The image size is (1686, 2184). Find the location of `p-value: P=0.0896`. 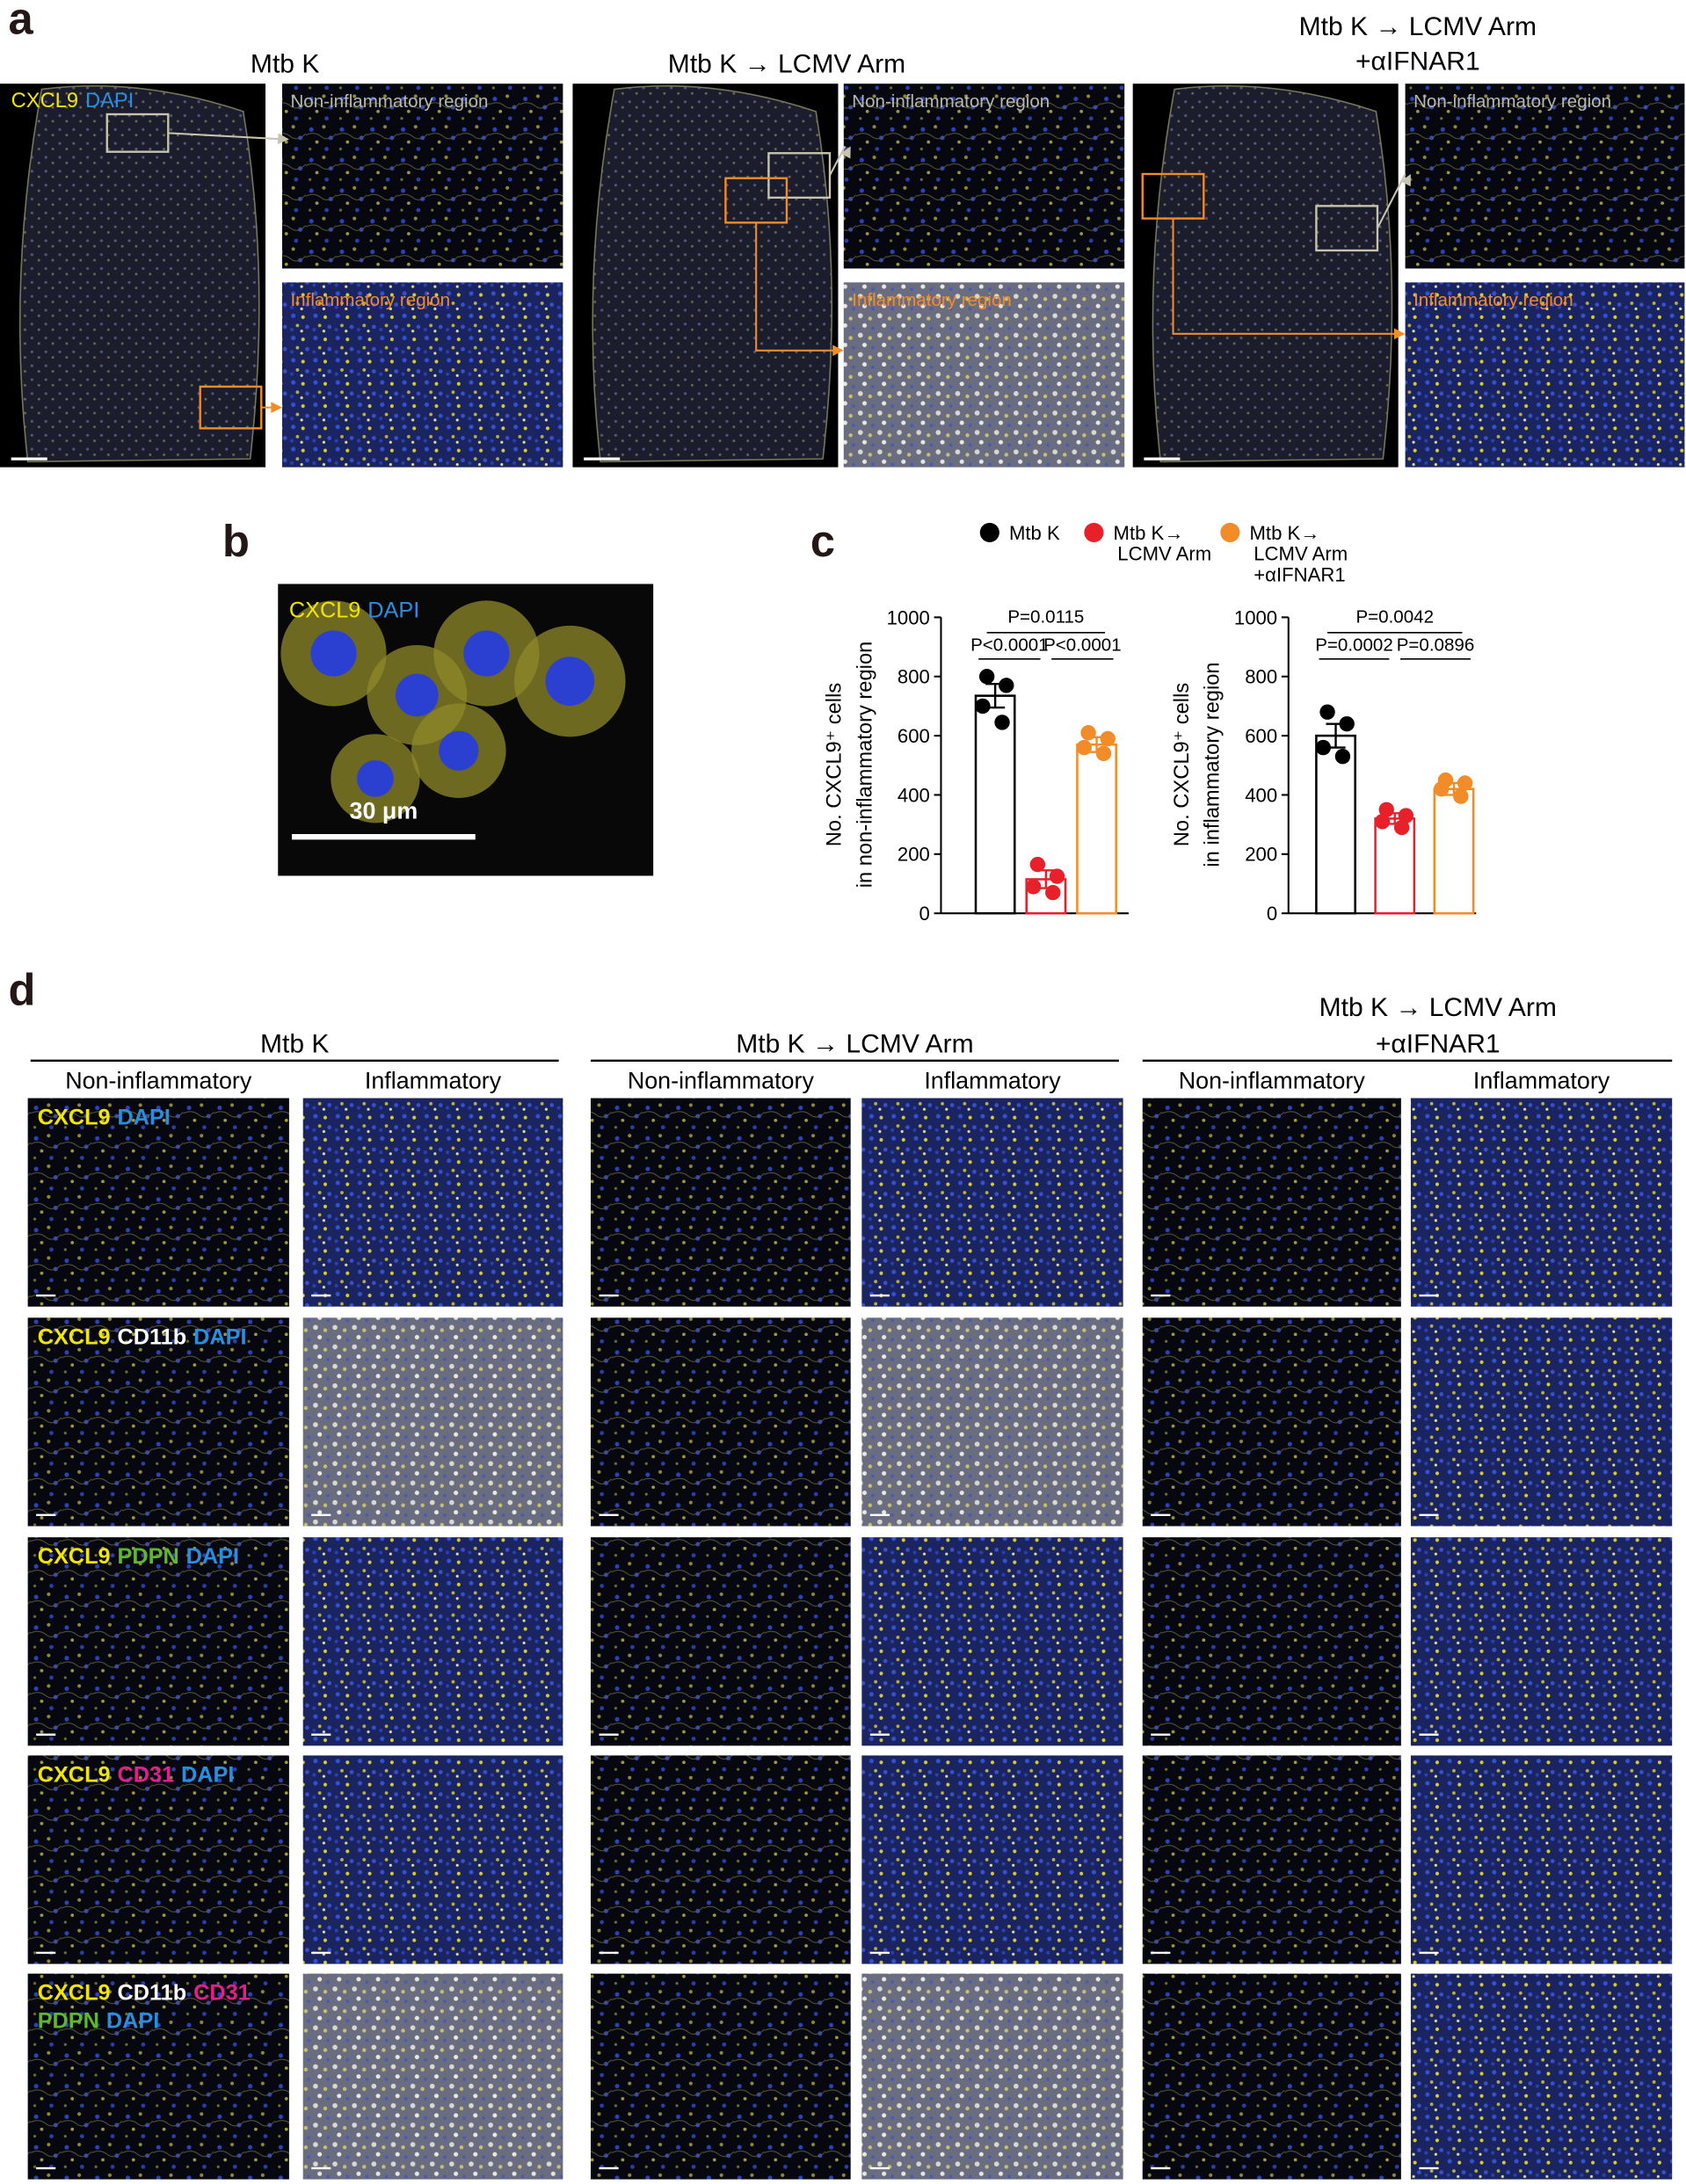

p-value: P=0.0896 is located at coordinates (1436, 645).